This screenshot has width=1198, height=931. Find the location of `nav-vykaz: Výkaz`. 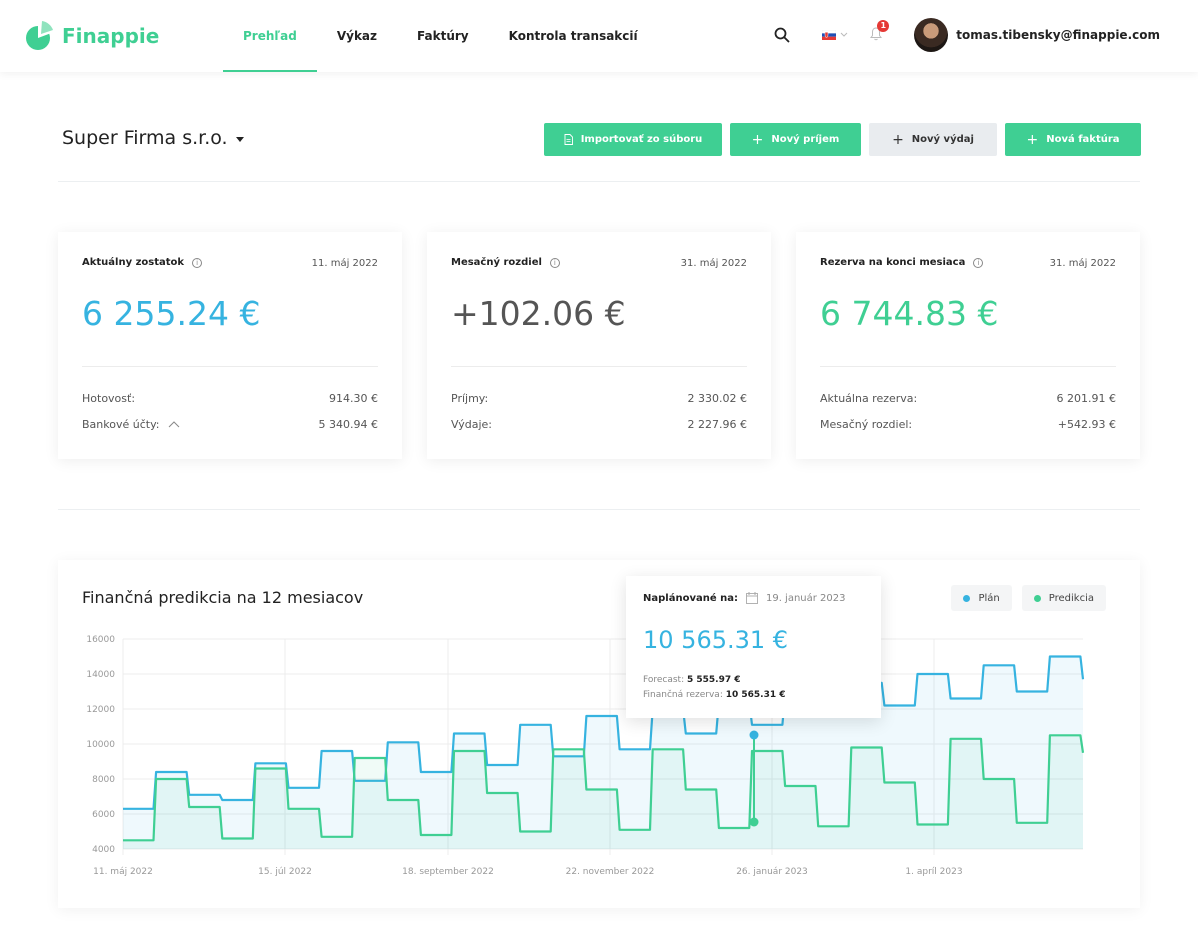

nav-vykaz: Výkaz is located at coordinates (357, 36).